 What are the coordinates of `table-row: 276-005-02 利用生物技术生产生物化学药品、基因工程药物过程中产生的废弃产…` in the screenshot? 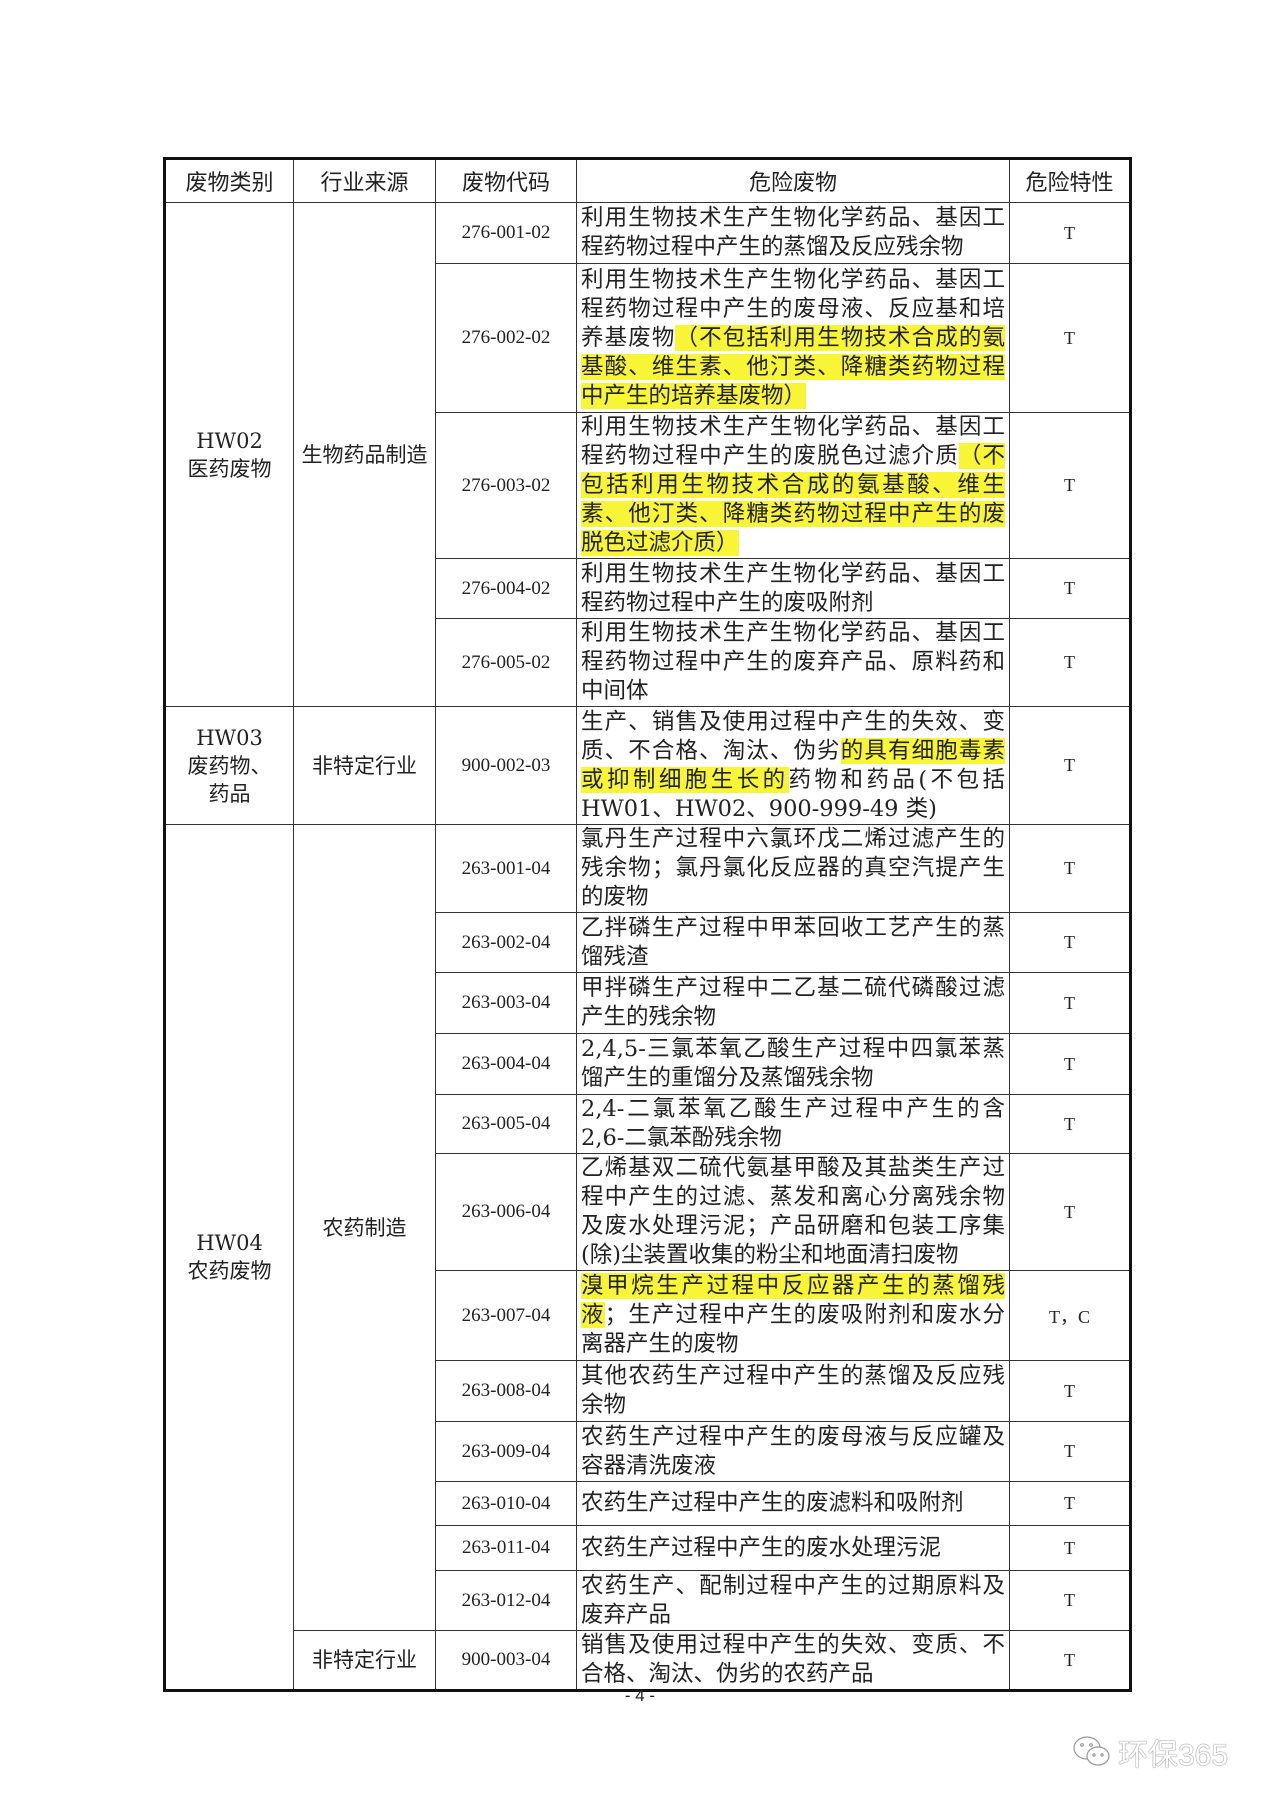 It's located at (648, 662).